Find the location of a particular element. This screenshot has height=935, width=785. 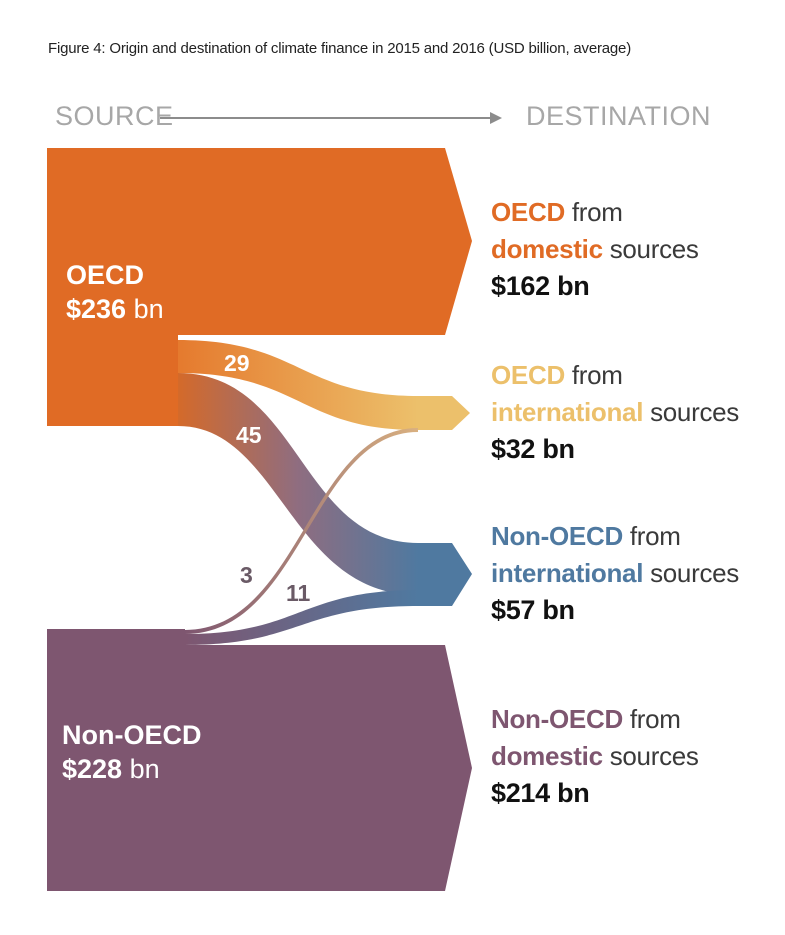

non-oecd-source-block is located at coordinates (116, 760).